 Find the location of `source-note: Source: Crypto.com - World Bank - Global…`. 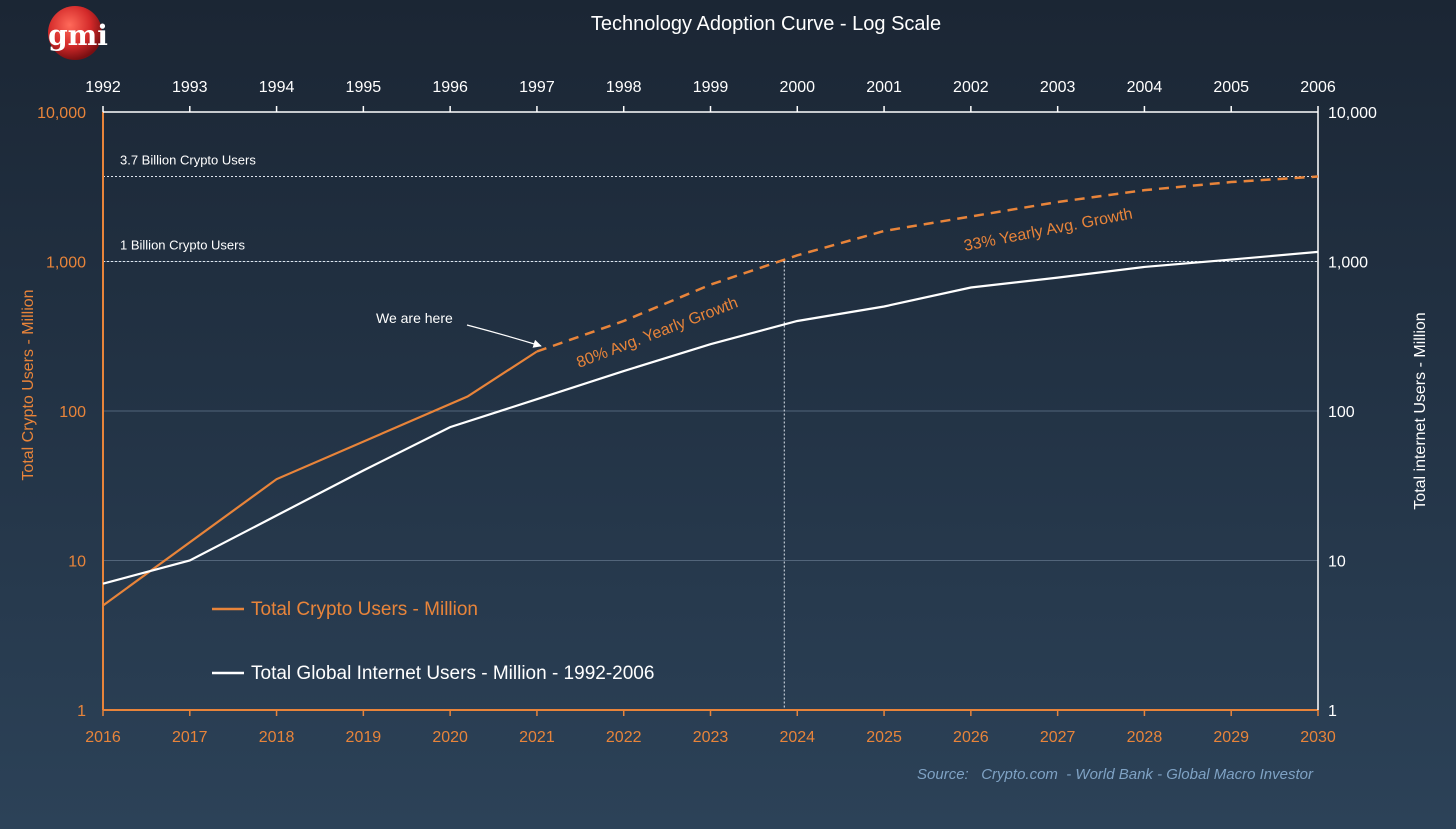

source-note: Source: Crypto.com - World Bank - Global… is located at coordinates (1115, 774).